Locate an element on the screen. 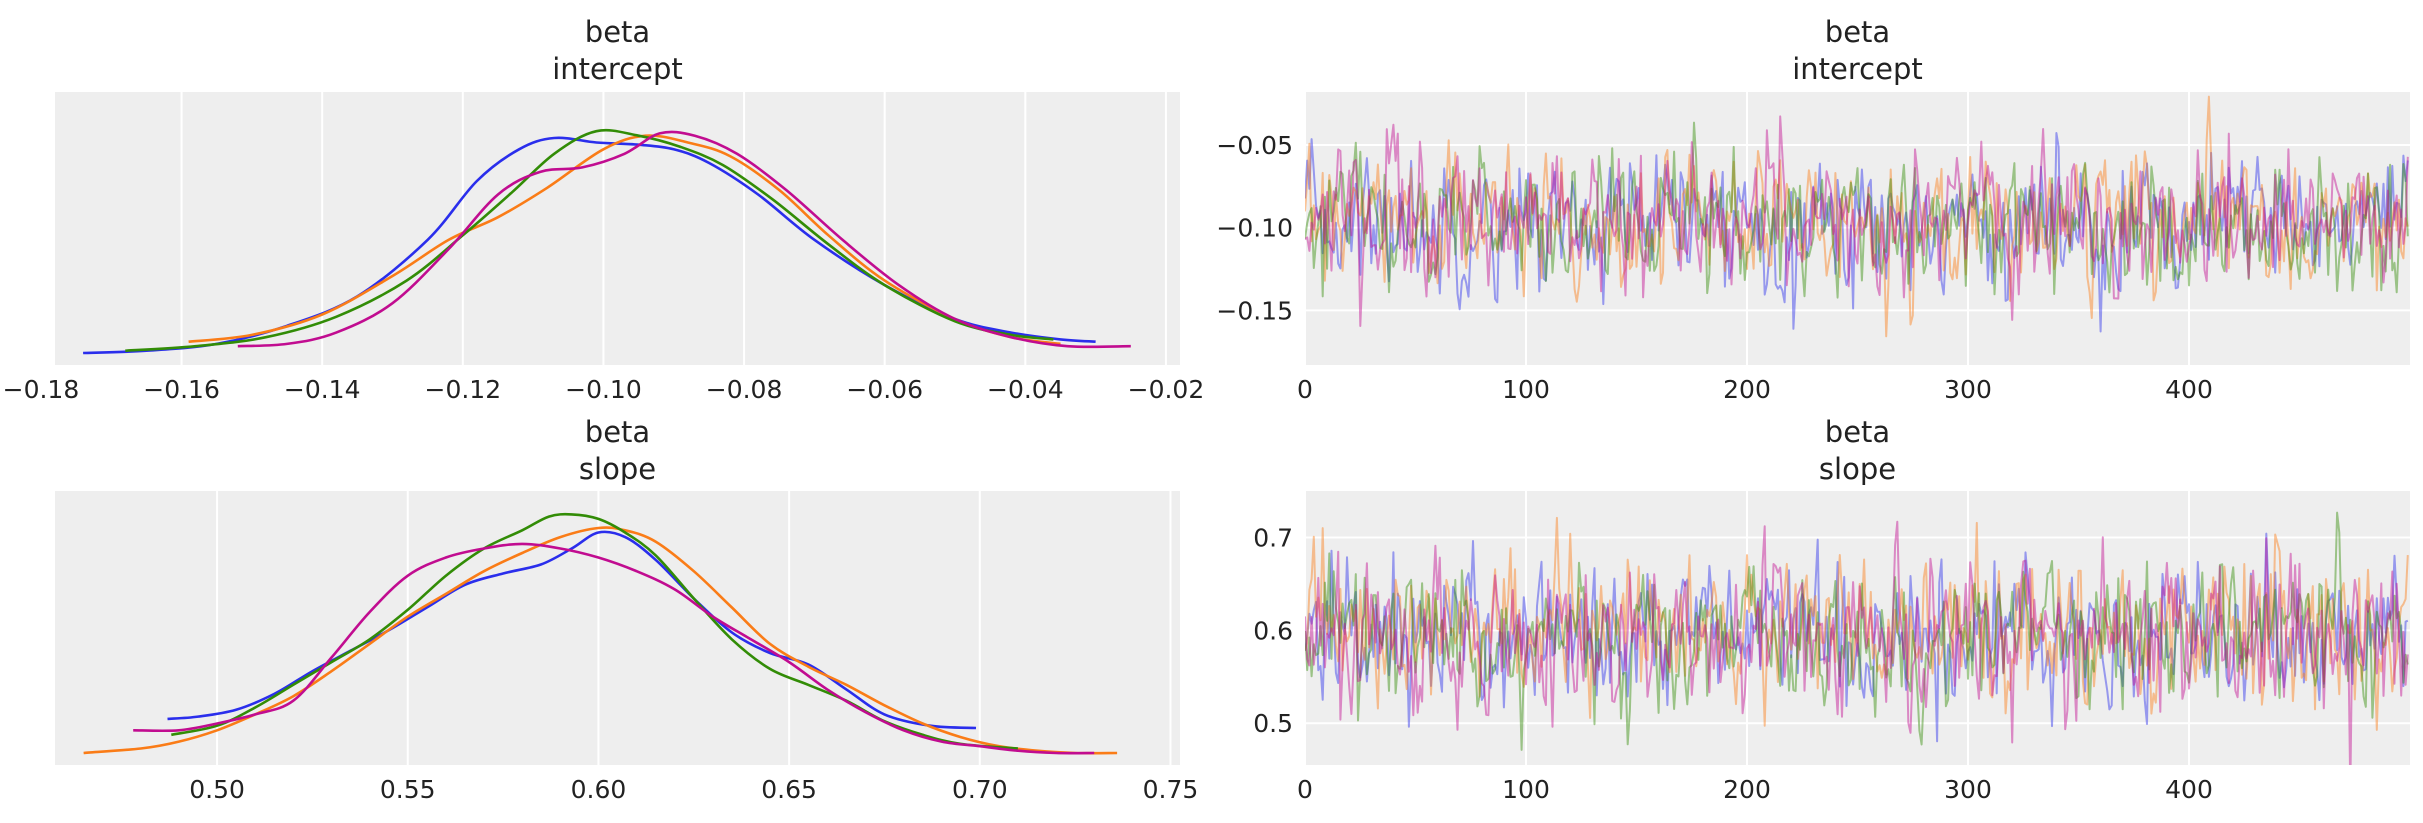  x-tick-label: 0.55 is located at coordinates (408, 789).